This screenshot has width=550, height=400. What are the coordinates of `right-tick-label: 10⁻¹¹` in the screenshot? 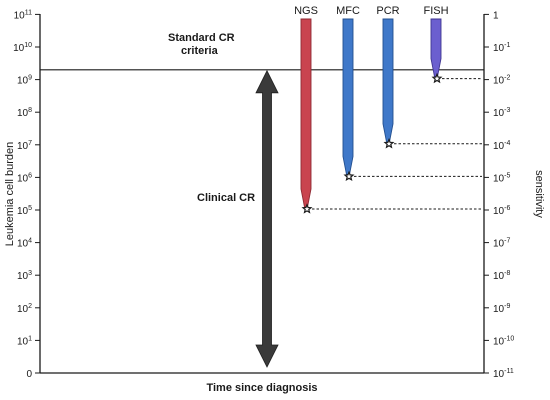 It's located at (503, 374).